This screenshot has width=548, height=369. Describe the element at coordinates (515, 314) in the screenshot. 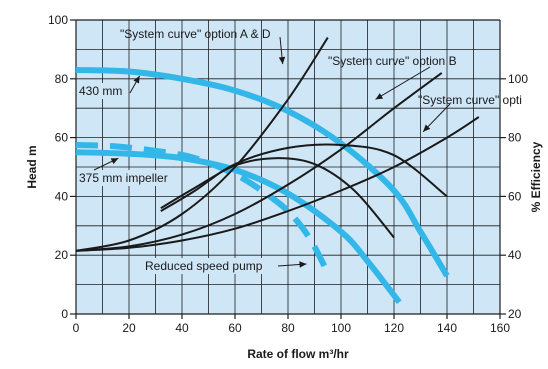

I see `y-right-tick-label: 20` at that location.